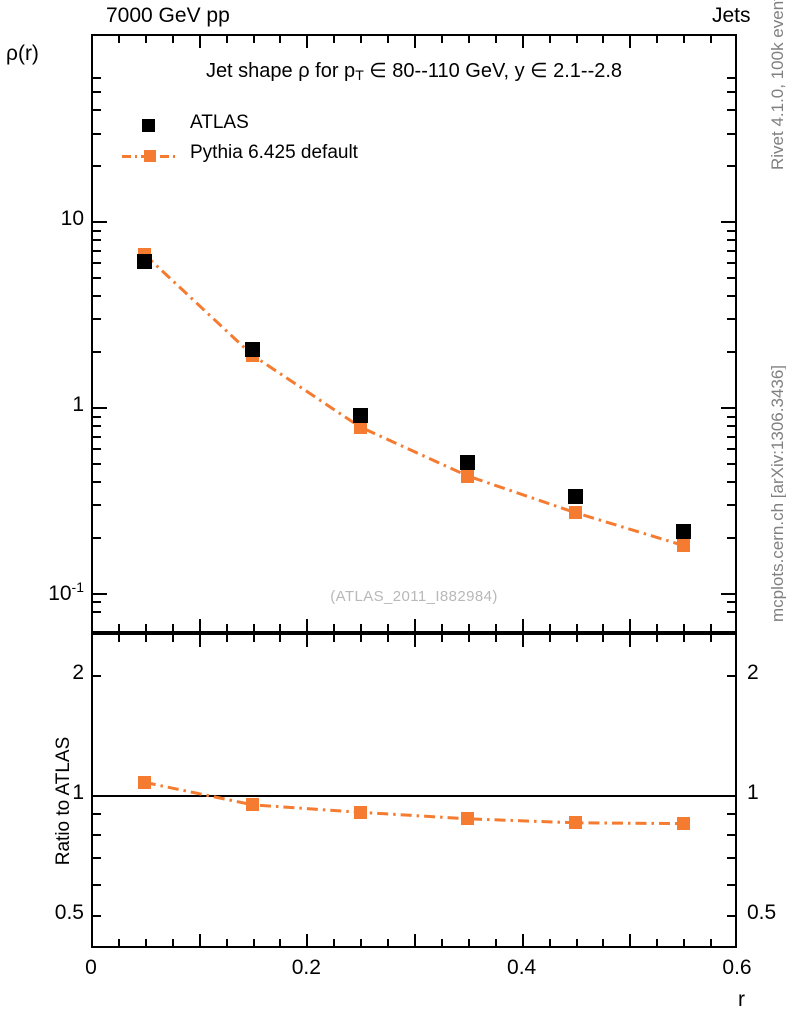  What do you see at coordinates (274, 152) in the screenshot?
I see `legend-label: Pythia 6.425 default` at bounding box center [274, 152].